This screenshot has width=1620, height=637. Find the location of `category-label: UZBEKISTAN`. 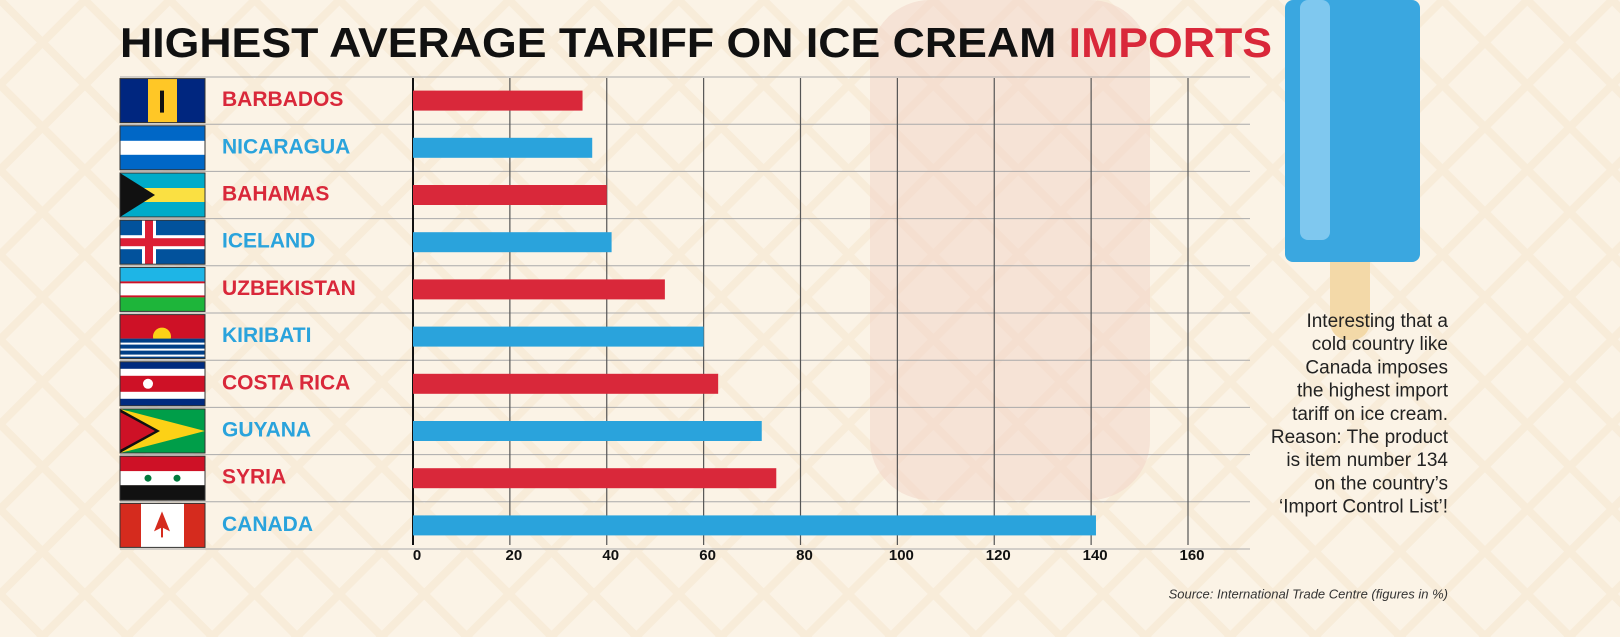

category-label: UZBEKISTAN is located at coordinates (289, 288).